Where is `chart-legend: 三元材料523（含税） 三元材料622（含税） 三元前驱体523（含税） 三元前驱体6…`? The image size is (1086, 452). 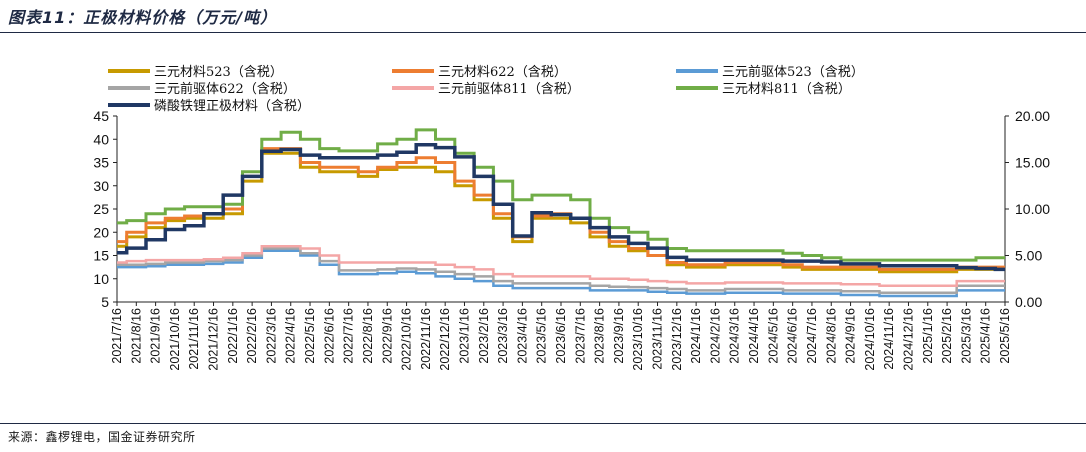 chart-legend: 三元材料523（含税） 三元材料622（含税） 三元前驱体523（含税） 三元前驱体6… is located at coordinates (486, 89).